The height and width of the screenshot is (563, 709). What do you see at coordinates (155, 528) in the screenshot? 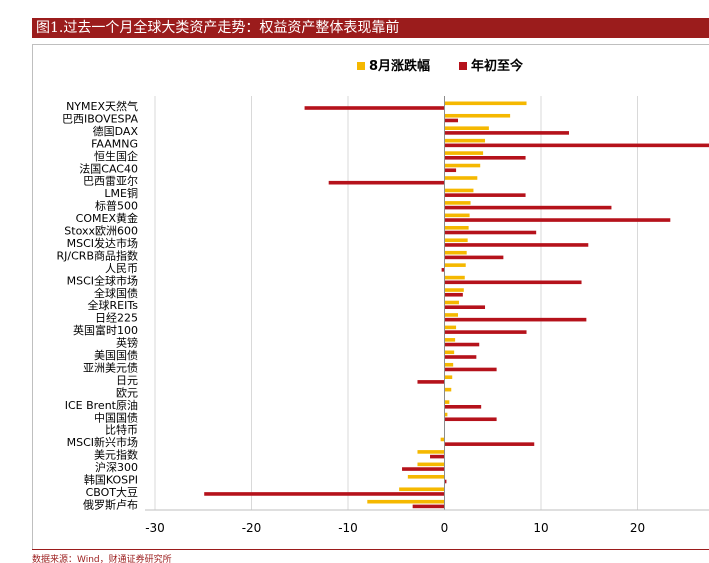
I see `x-tick-label: -30` at bounding box center [155, 528].